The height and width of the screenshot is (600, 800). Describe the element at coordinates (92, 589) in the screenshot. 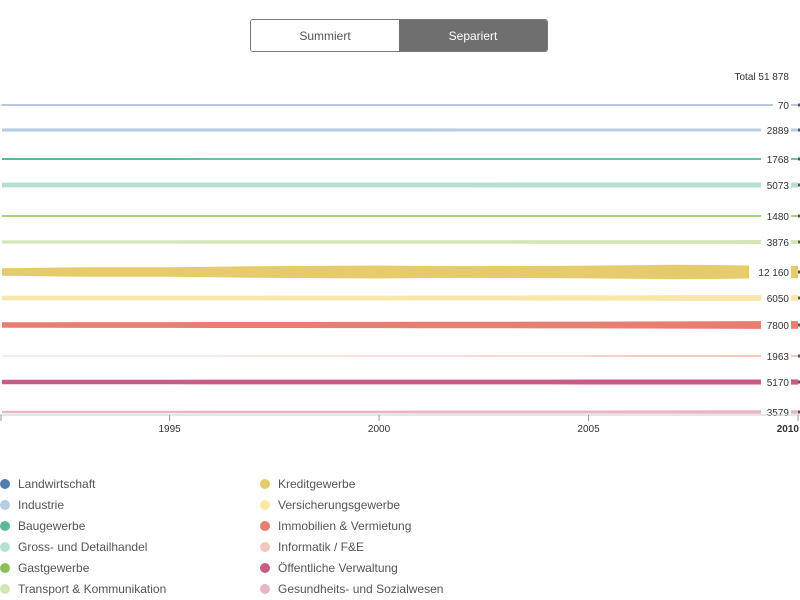

I see `legend-label-6: Transport & Kommunikation` at that location.